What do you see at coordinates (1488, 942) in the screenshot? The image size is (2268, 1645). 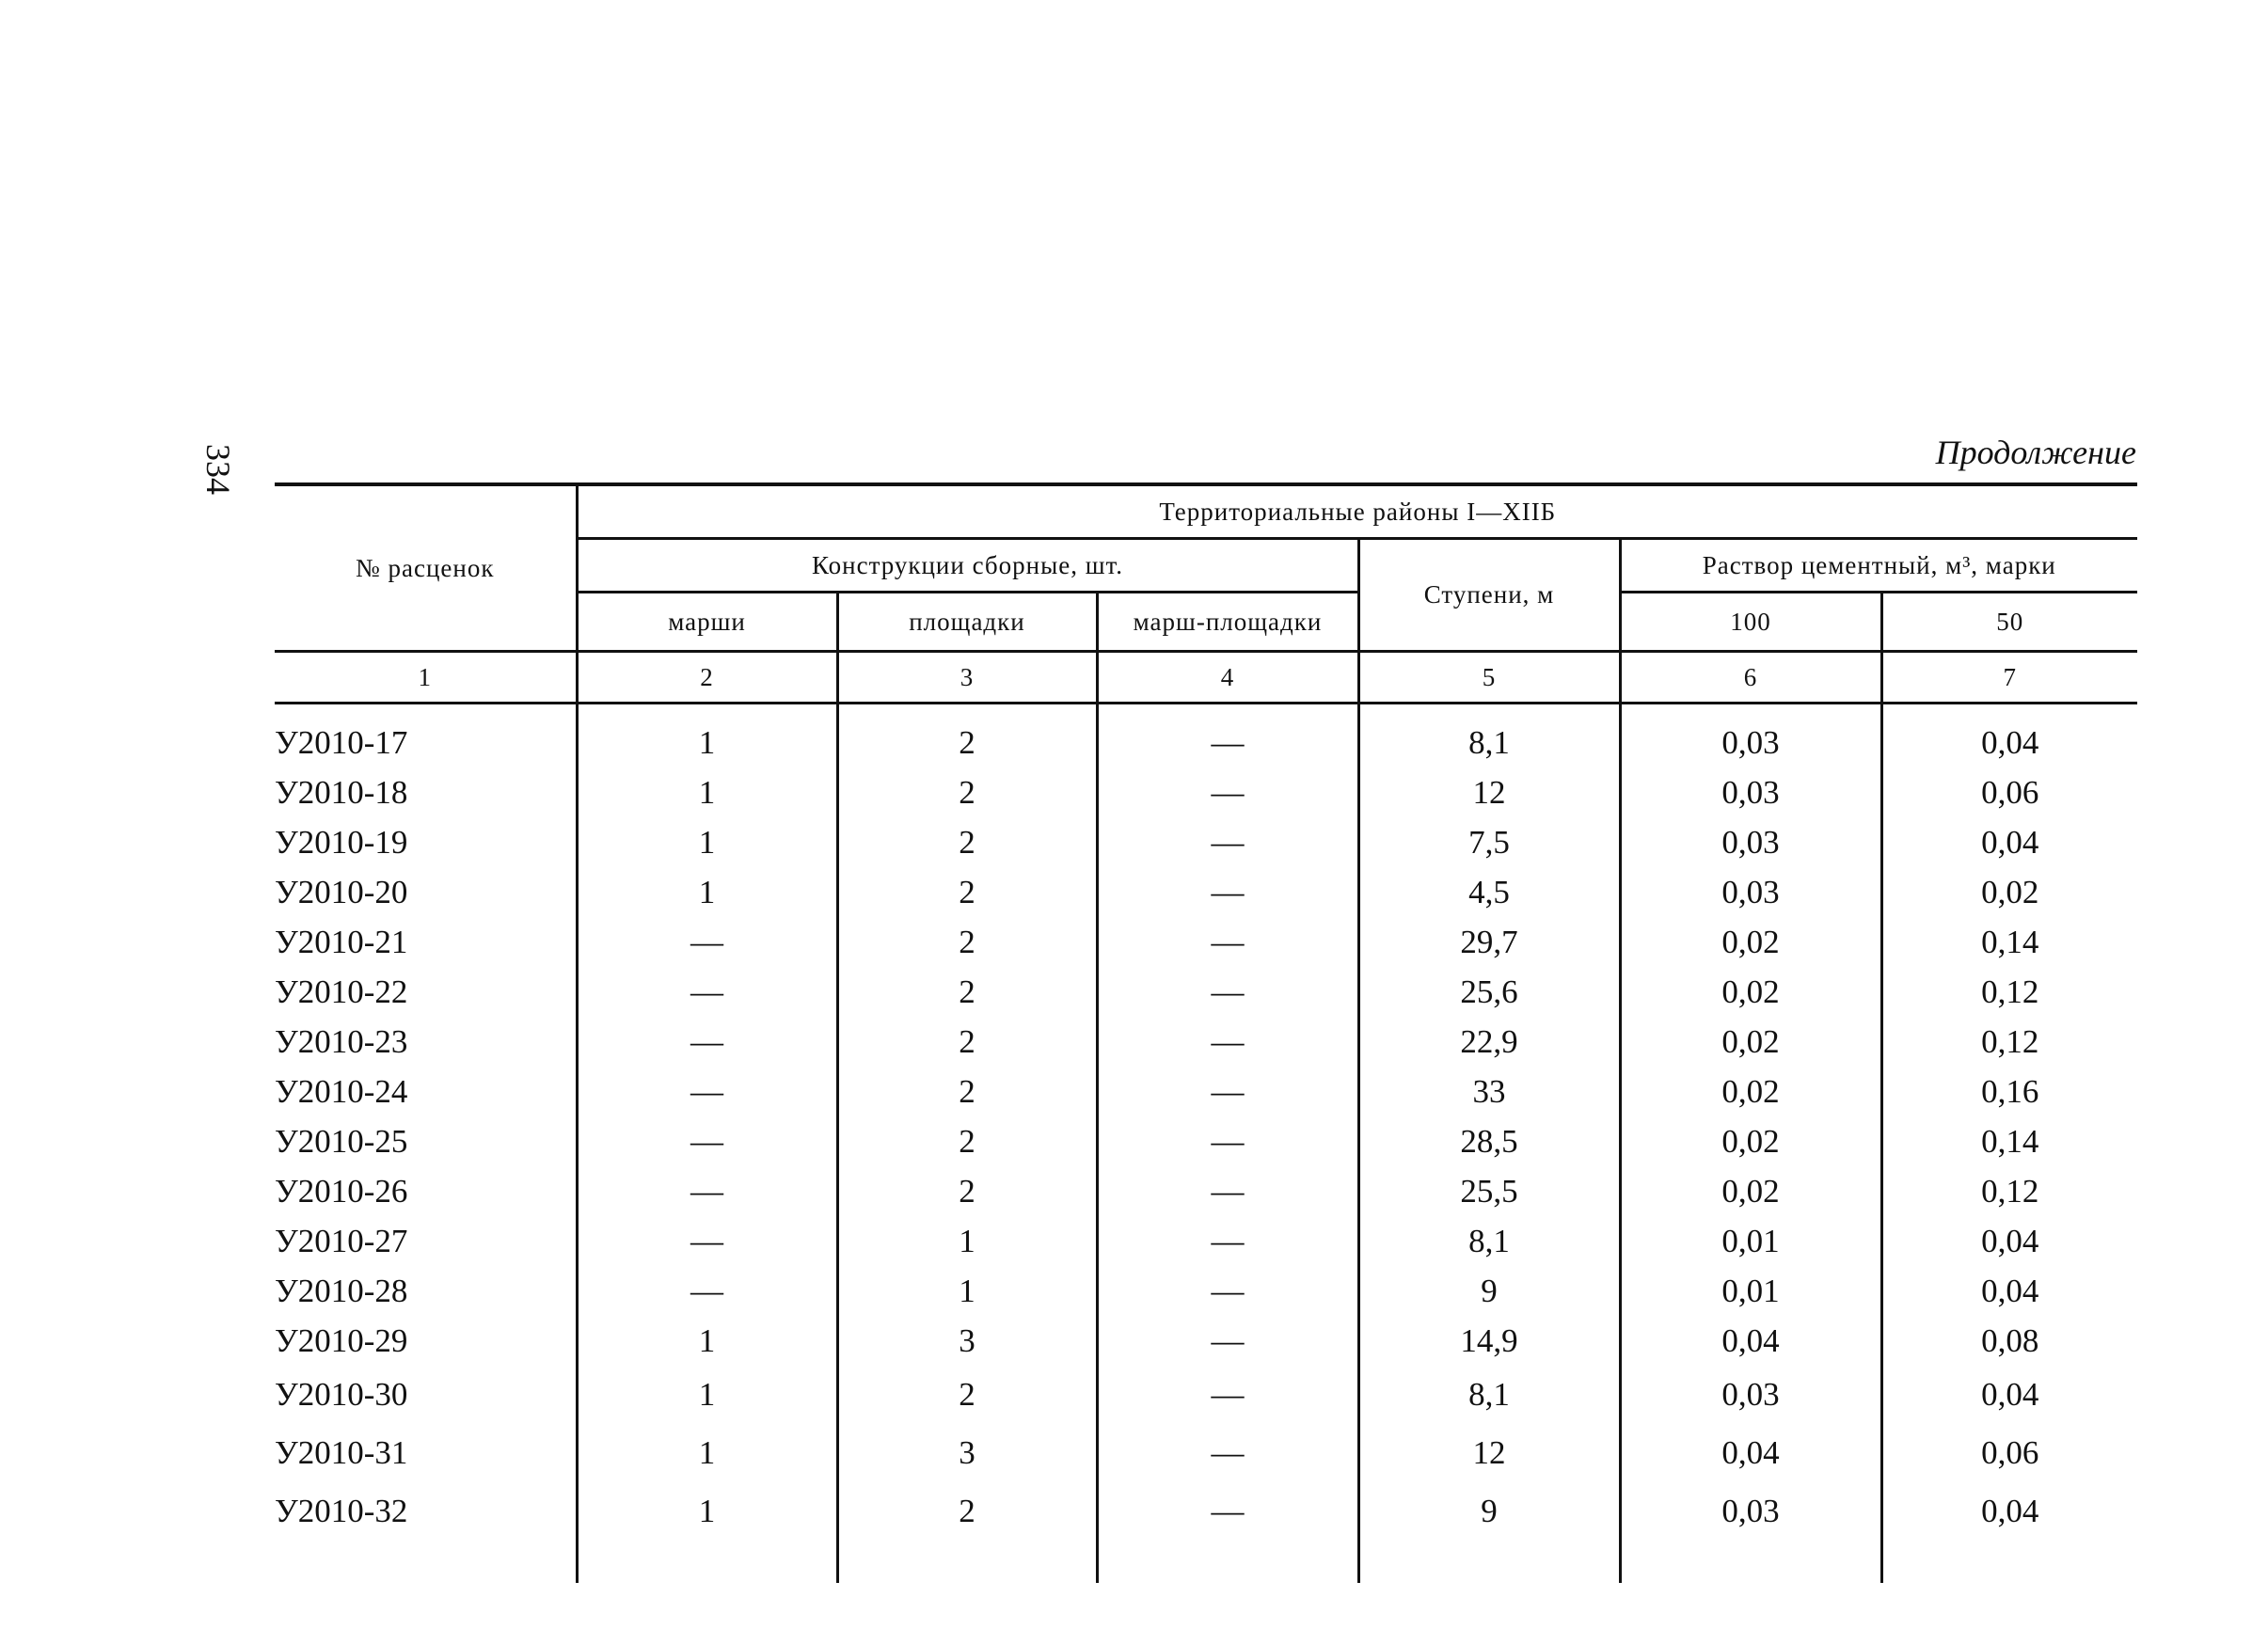 I see `table-cell: 29,7` at bounding box center [1488, 942].